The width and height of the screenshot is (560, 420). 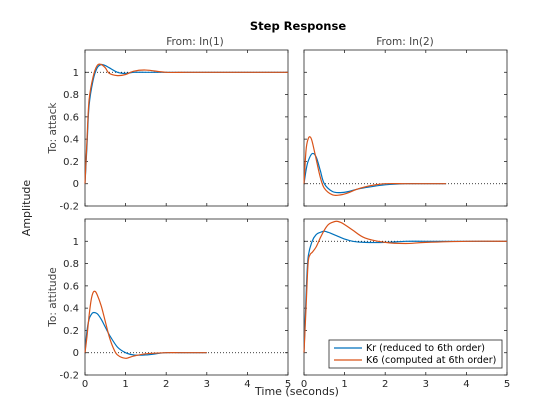 I want to click on x-tick-label-r2c2-0: 0, so click(x=304, y=384).